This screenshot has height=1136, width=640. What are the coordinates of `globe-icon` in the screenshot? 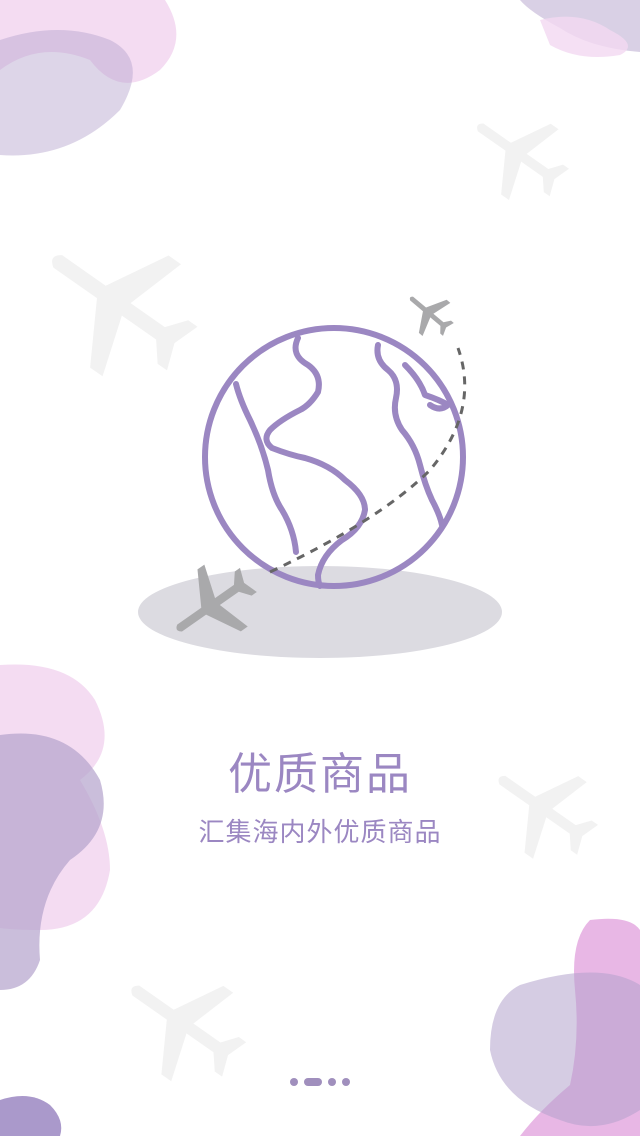 It's located at (334, 457).